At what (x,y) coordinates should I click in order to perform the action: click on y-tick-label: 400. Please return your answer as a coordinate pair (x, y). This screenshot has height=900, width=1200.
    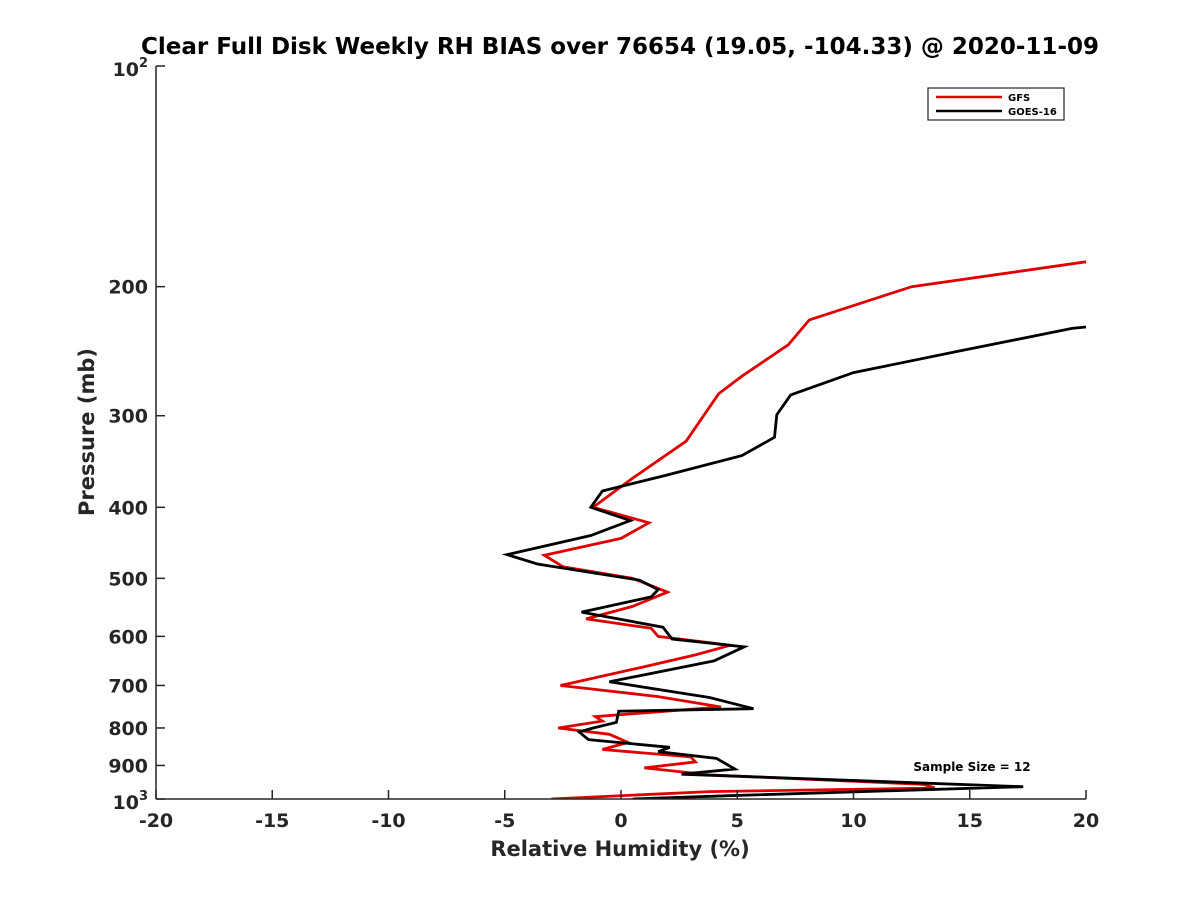
    Looking at the image, I should click on (128, 508).